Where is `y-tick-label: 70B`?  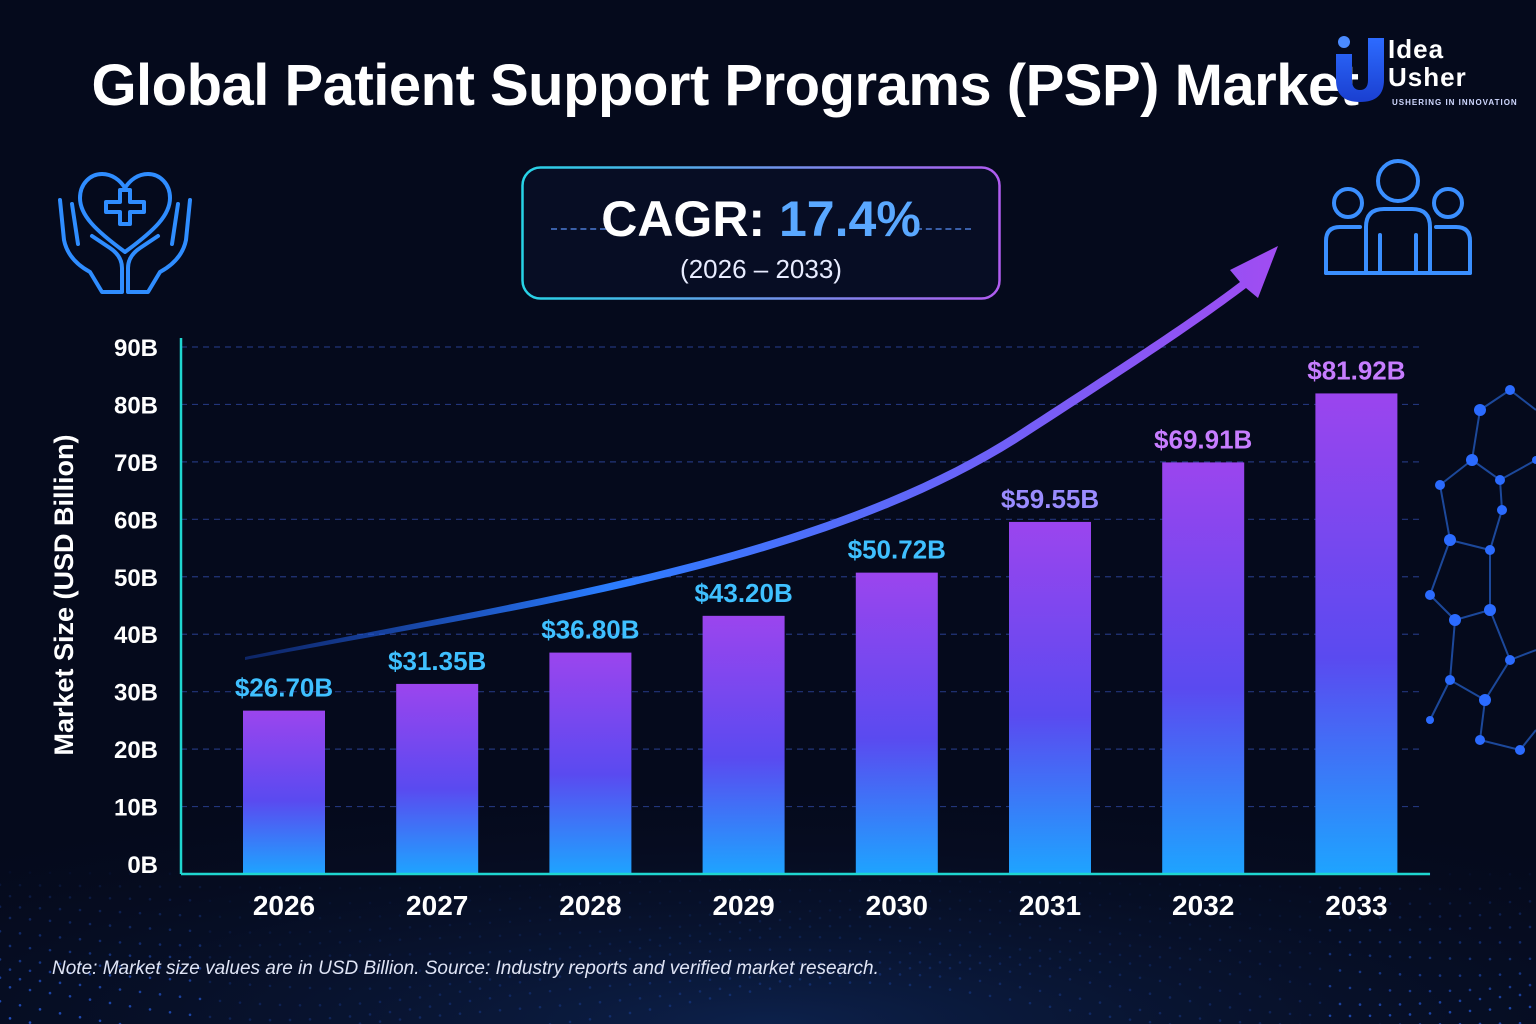
y-tick-label: 70B is located at coordinates (136, 463).